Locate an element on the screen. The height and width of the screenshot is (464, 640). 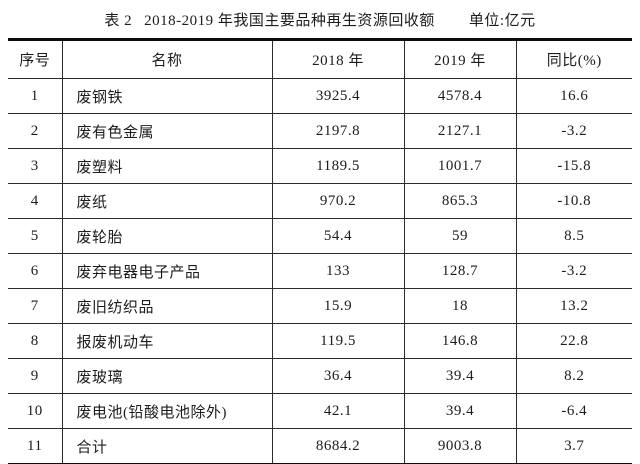
header-row: 序号 名称 2018 年 2019 年 同比(%) is located at coordinates (320, 59).